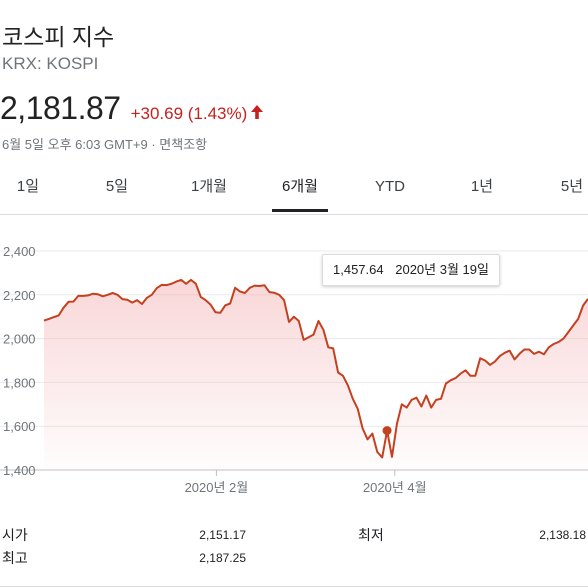  I want to click on open-label: 시가, so click(15, 535).